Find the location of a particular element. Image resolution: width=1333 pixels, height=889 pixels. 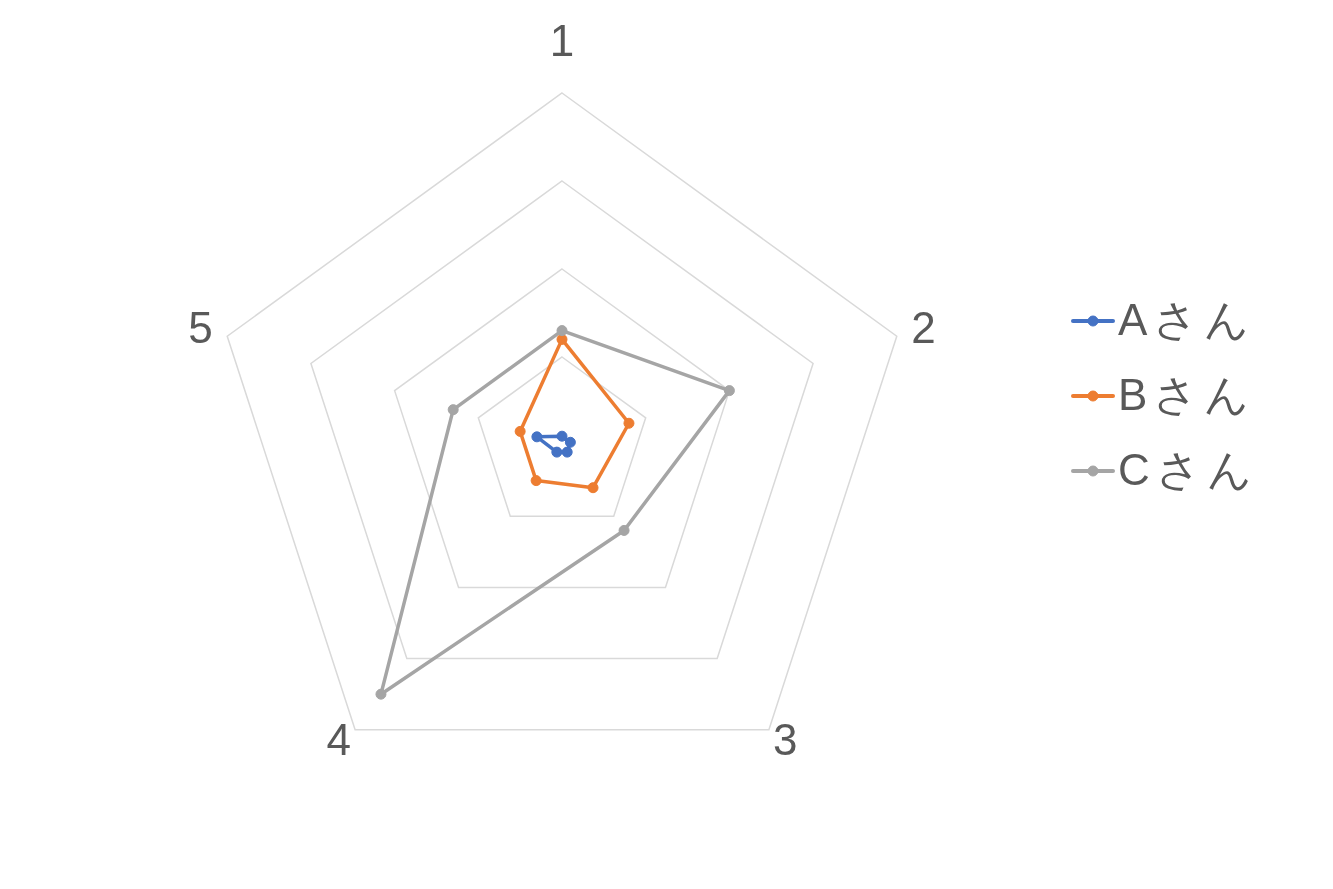

legend-label: Cさん is located at coordinates (1188, 470).